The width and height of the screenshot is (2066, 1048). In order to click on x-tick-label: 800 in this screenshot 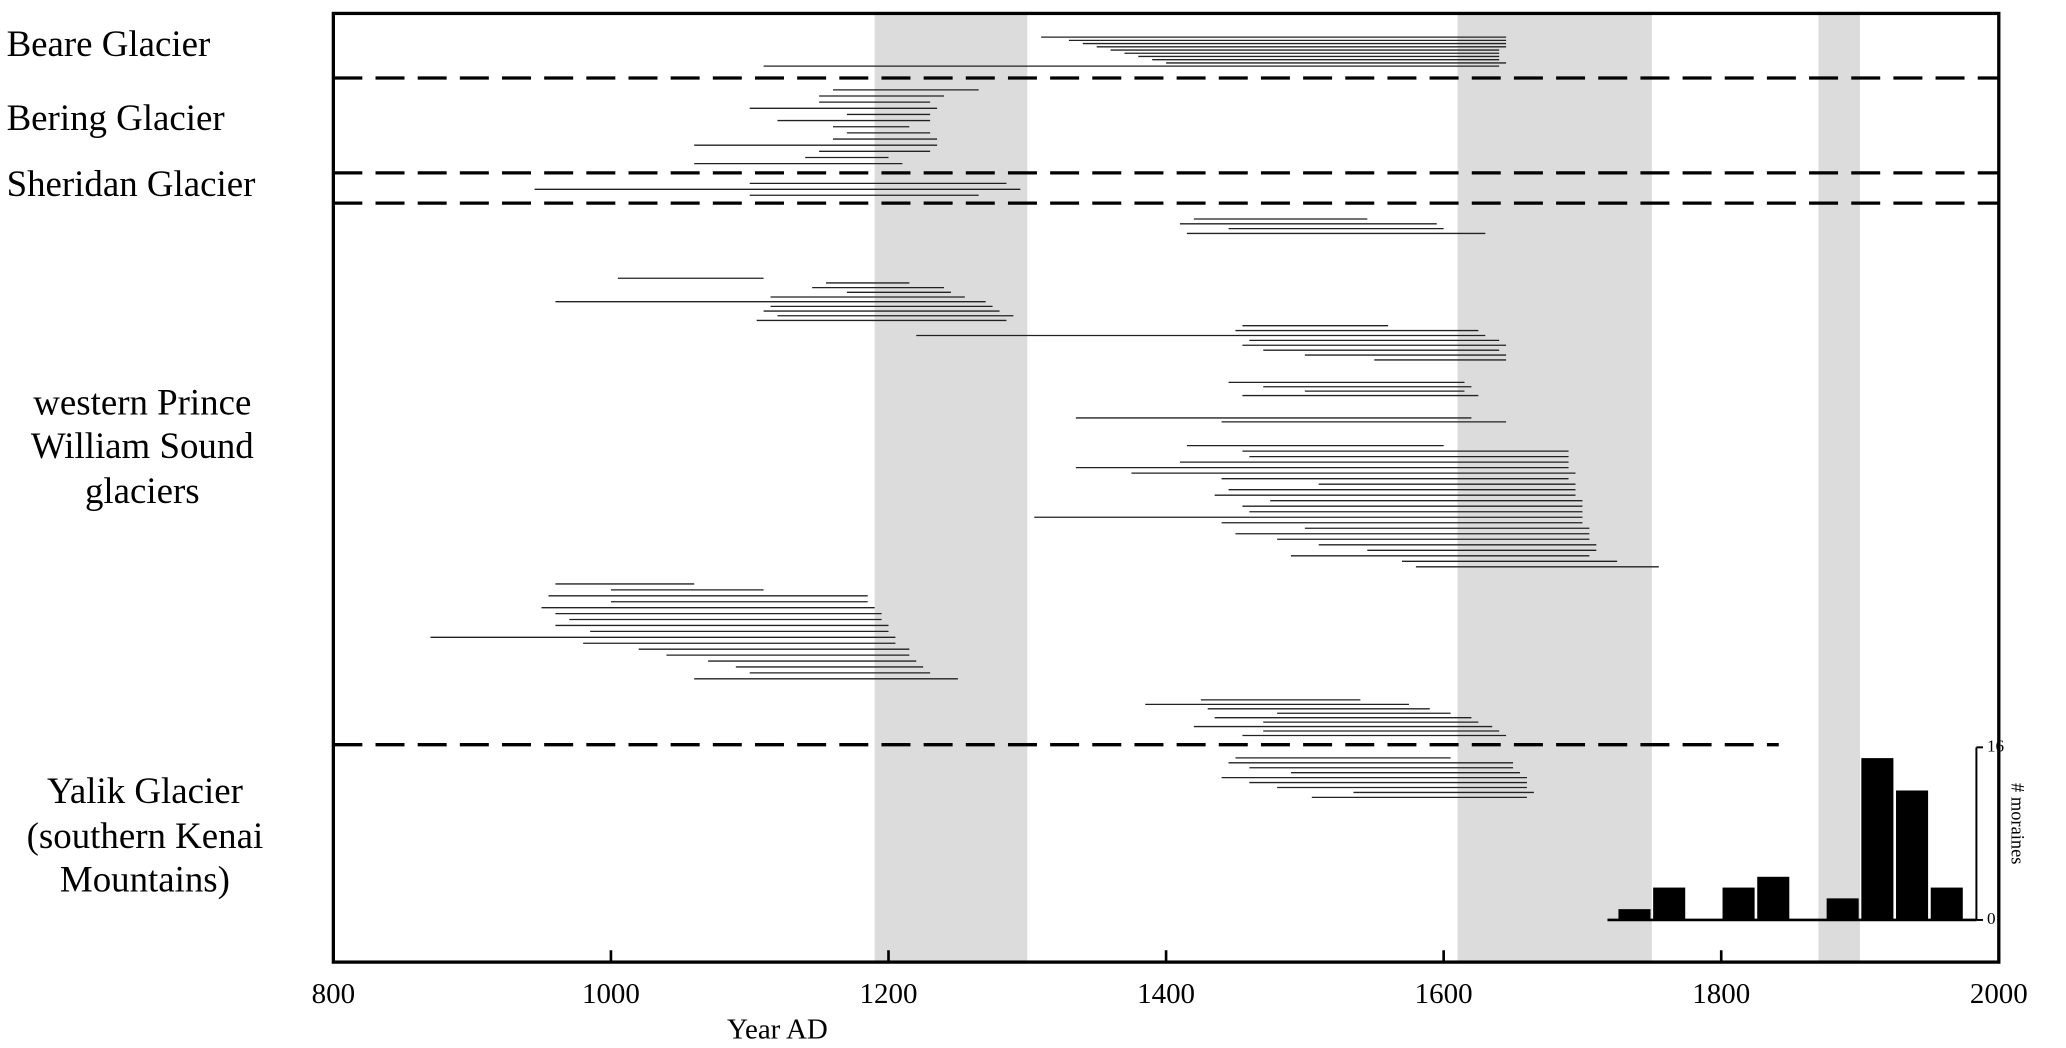, I will do `click(333, 994)`.